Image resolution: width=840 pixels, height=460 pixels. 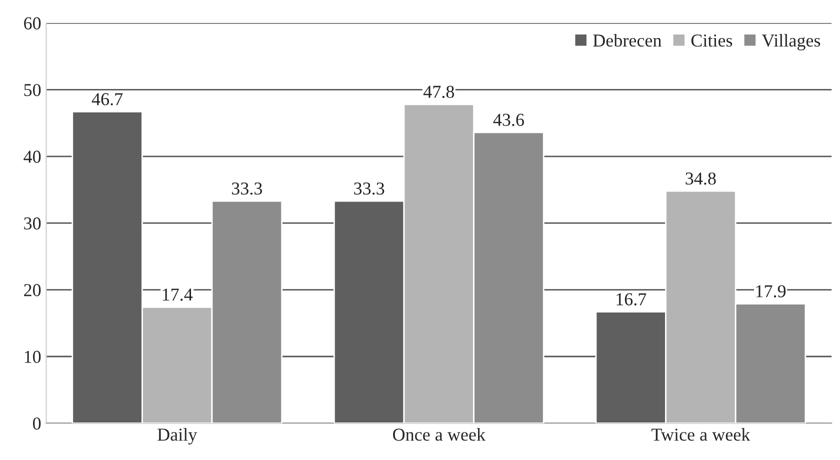 I want to click on x-tick-label: Twice a week, so click(x=701, y=434).